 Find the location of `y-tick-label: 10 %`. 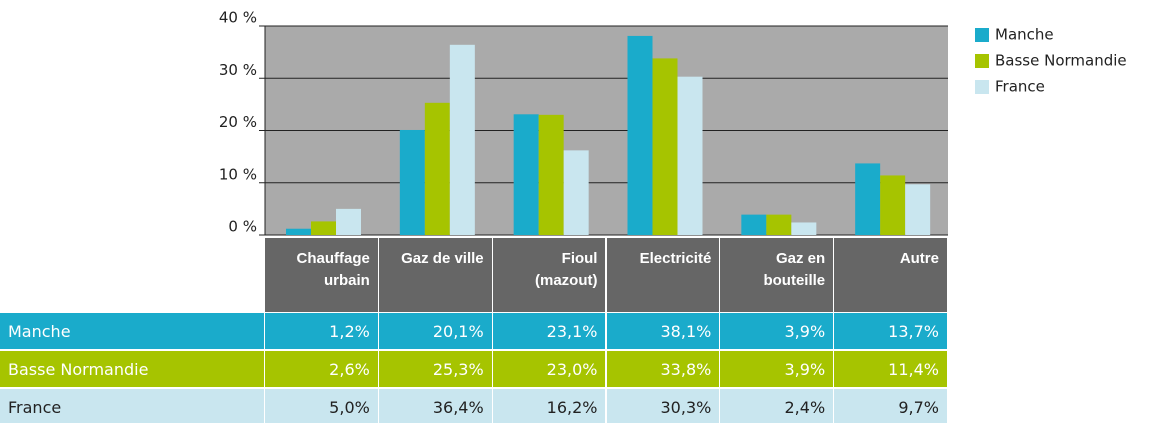

y-tick-label: 10 % is located at coordinates (238, 174).